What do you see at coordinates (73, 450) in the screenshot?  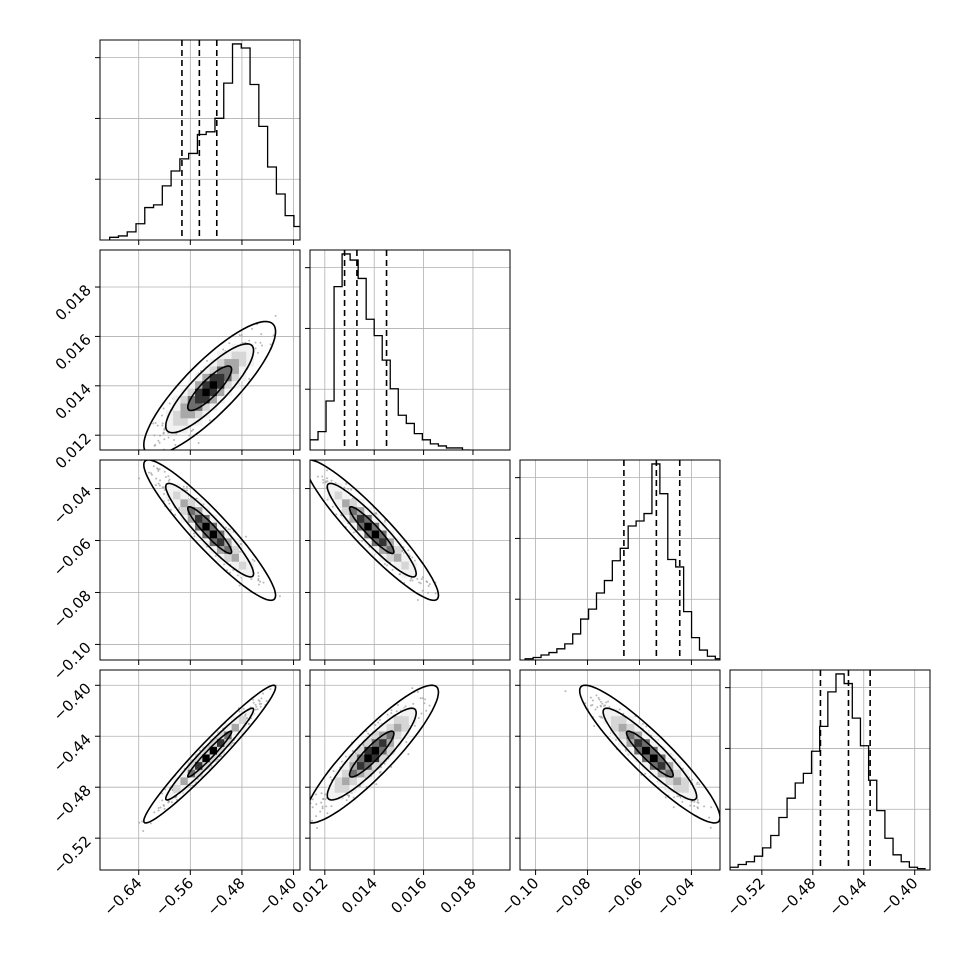 I see `y-tick-label: 0.012` at bounding box center [73, 450].